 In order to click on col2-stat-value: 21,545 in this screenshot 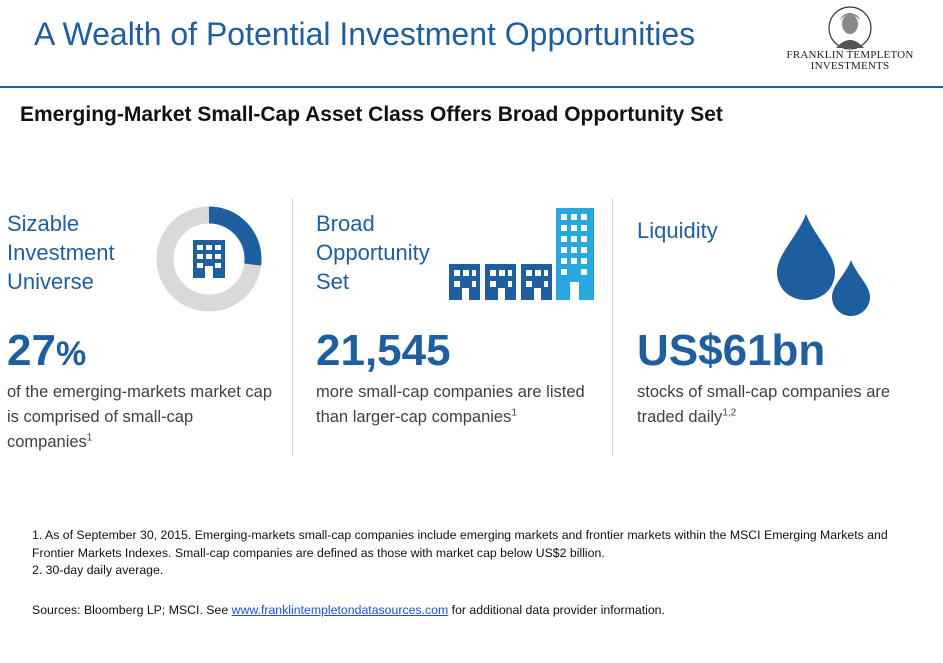, I will do `click(383, 350)`.